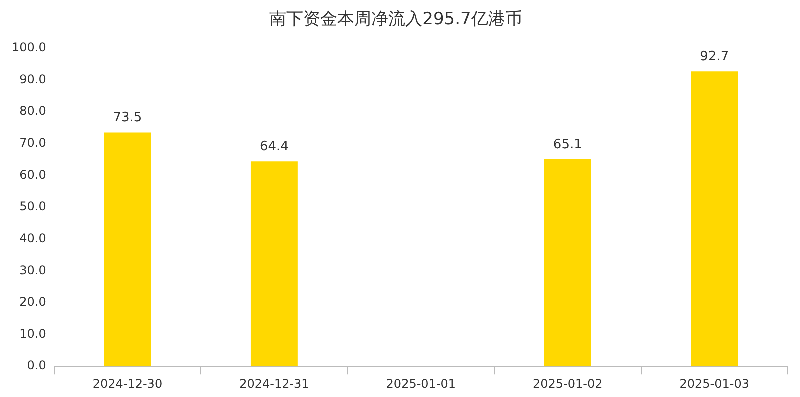  I want to click on y-tick-label: 100.0, so click(29, 47).